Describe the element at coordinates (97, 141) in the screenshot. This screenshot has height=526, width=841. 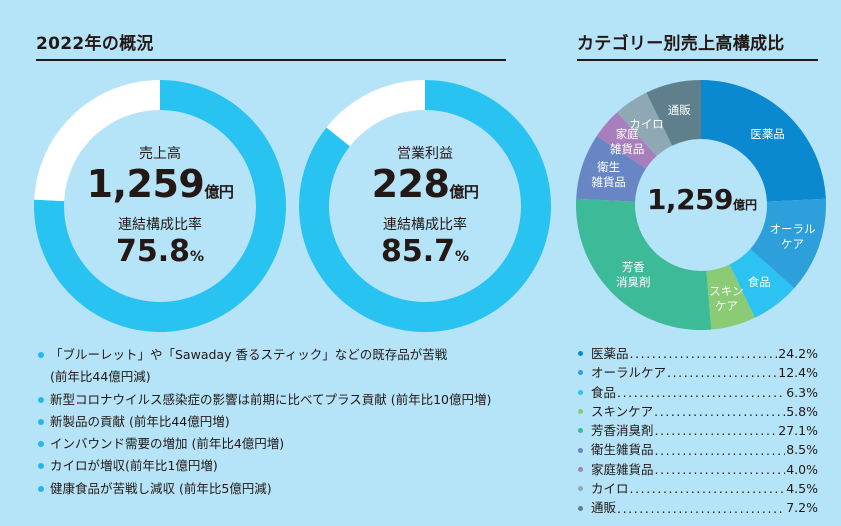
I see `sales-remainder-slice` at that location.